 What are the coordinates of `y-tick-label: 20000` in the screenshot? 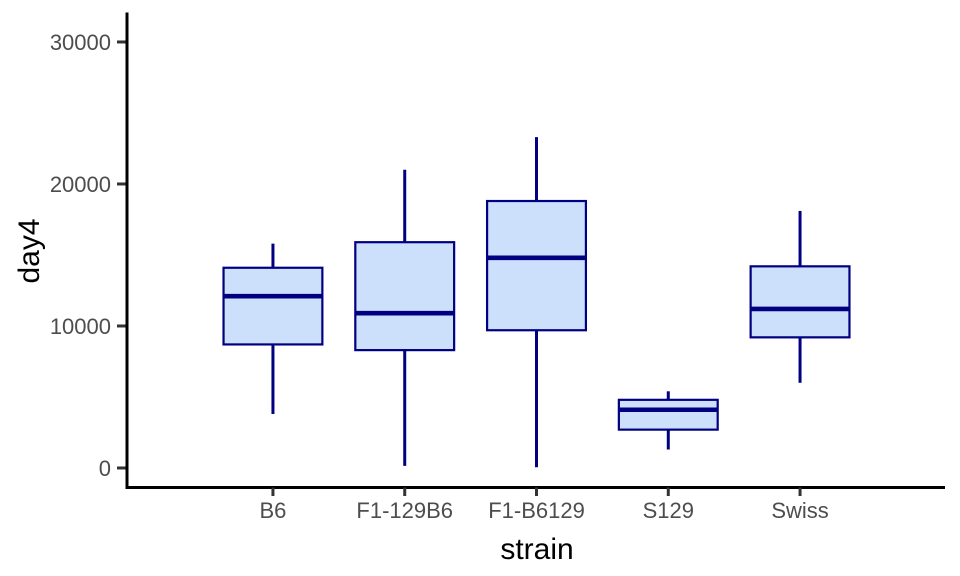 It's located at (80, 184).